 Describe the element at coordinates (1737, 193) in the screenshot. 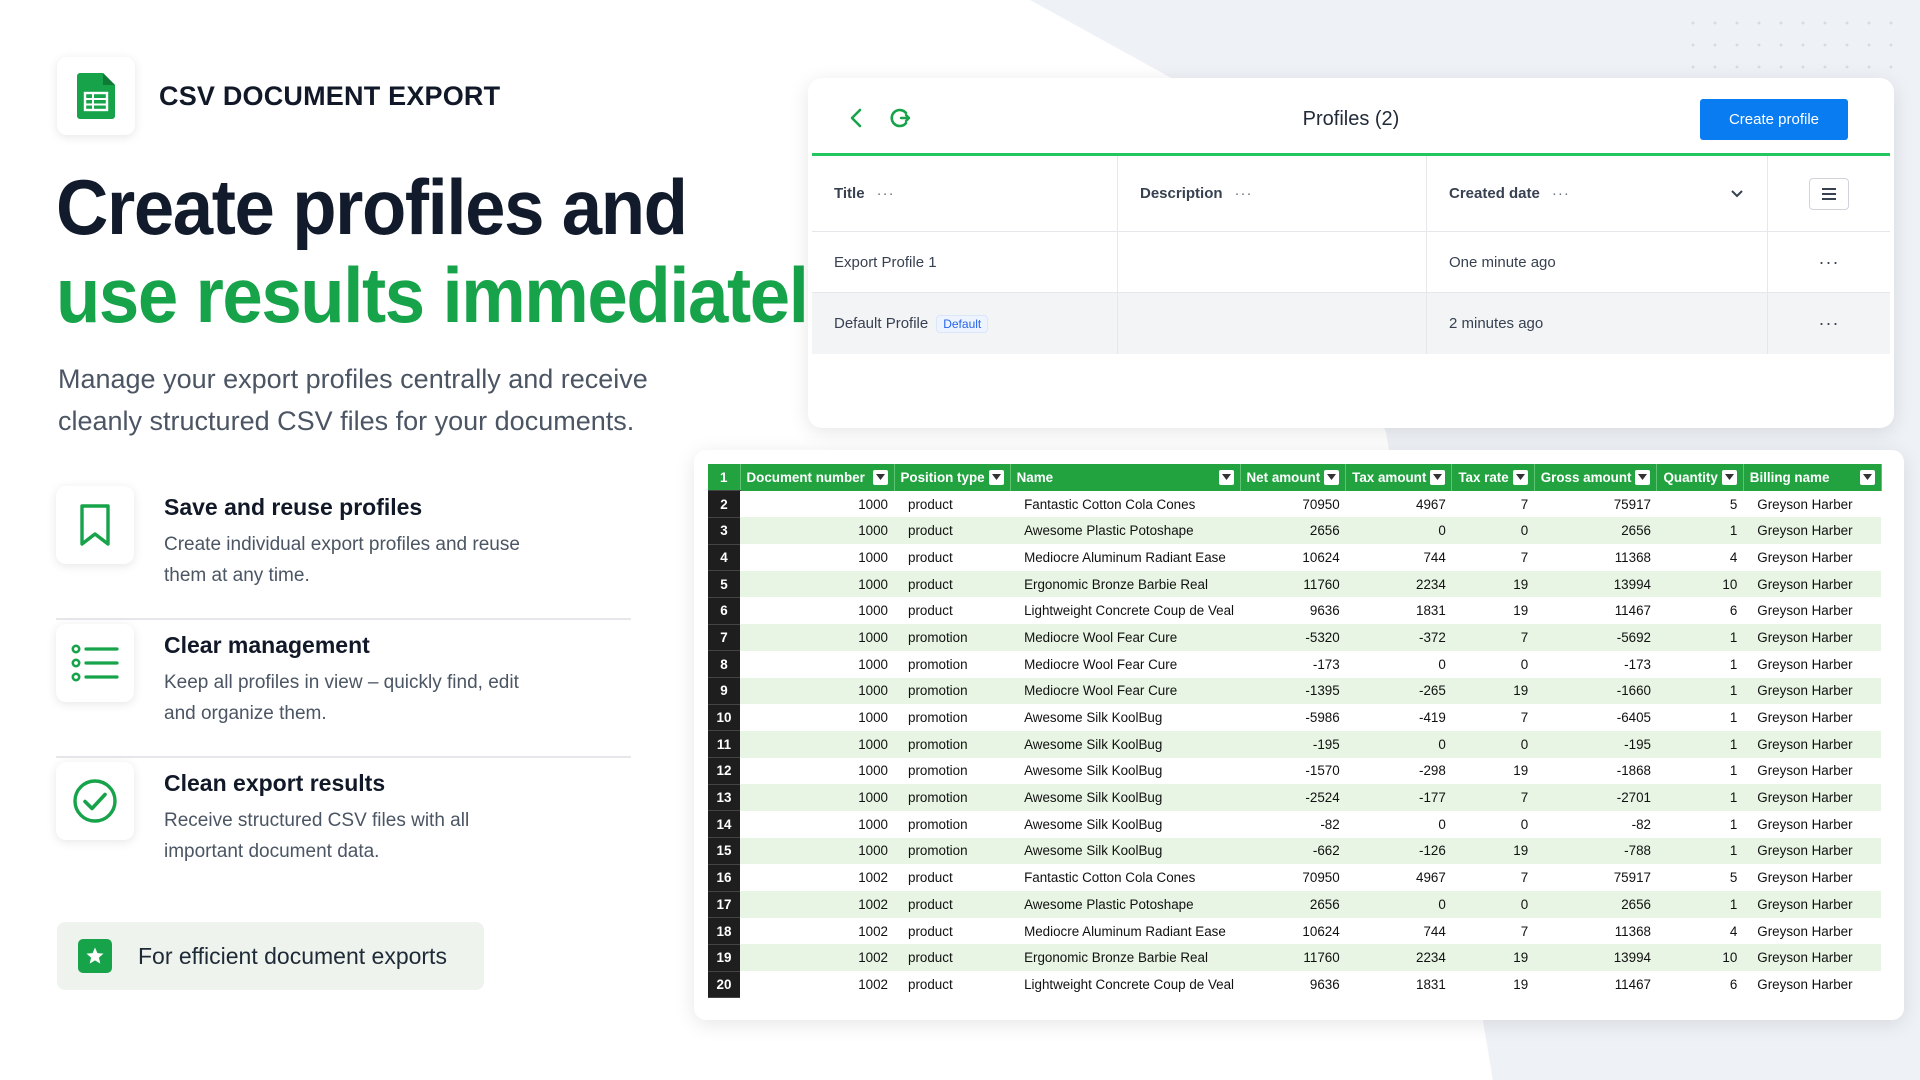

I see `chevron-down-icon` at that location.